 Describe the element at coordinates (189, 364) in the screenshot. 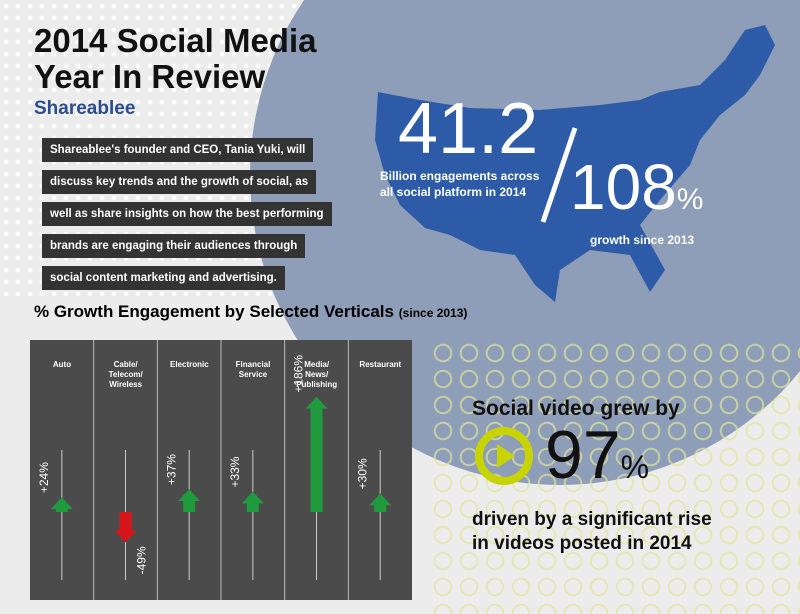

I see `category-label: Electronic` at that location.